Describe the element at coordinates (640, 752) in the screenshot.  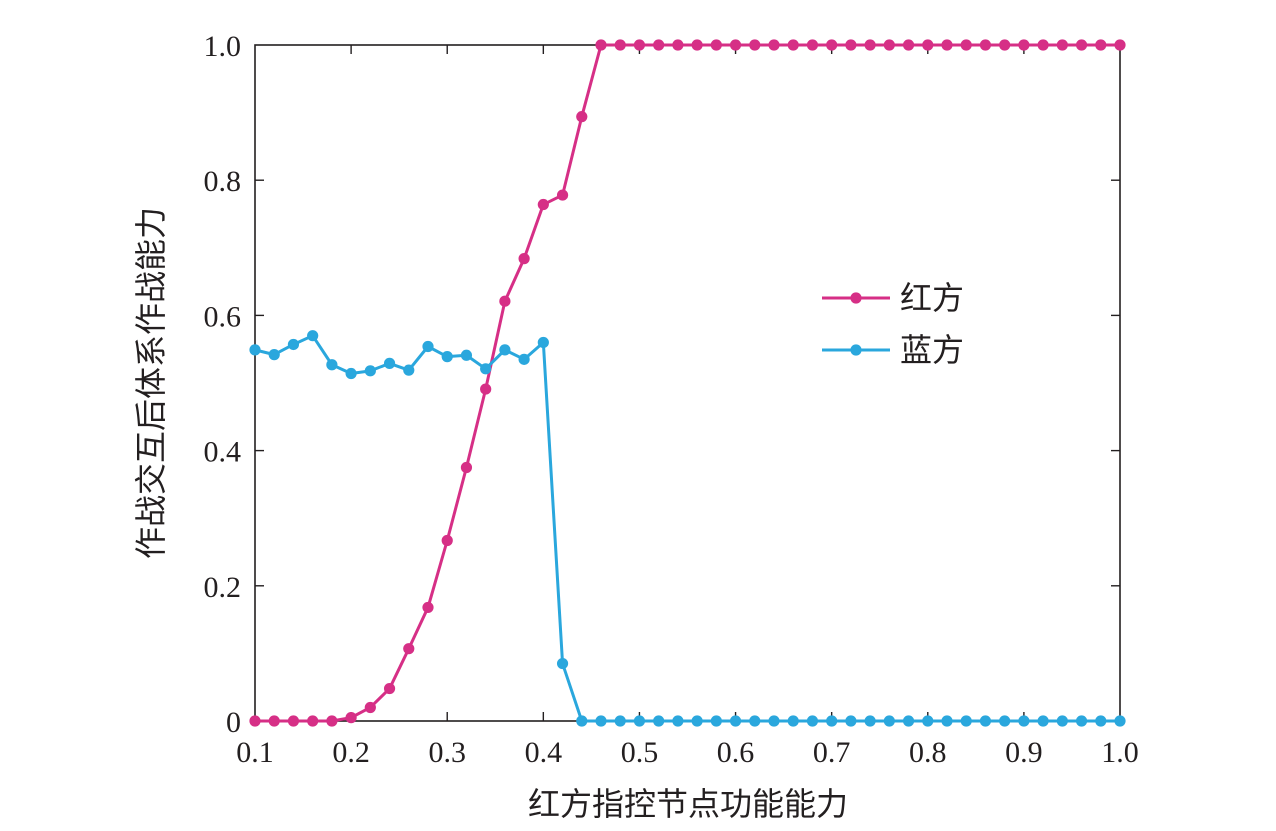
I see `x-tick-label: 0.5` at that location.